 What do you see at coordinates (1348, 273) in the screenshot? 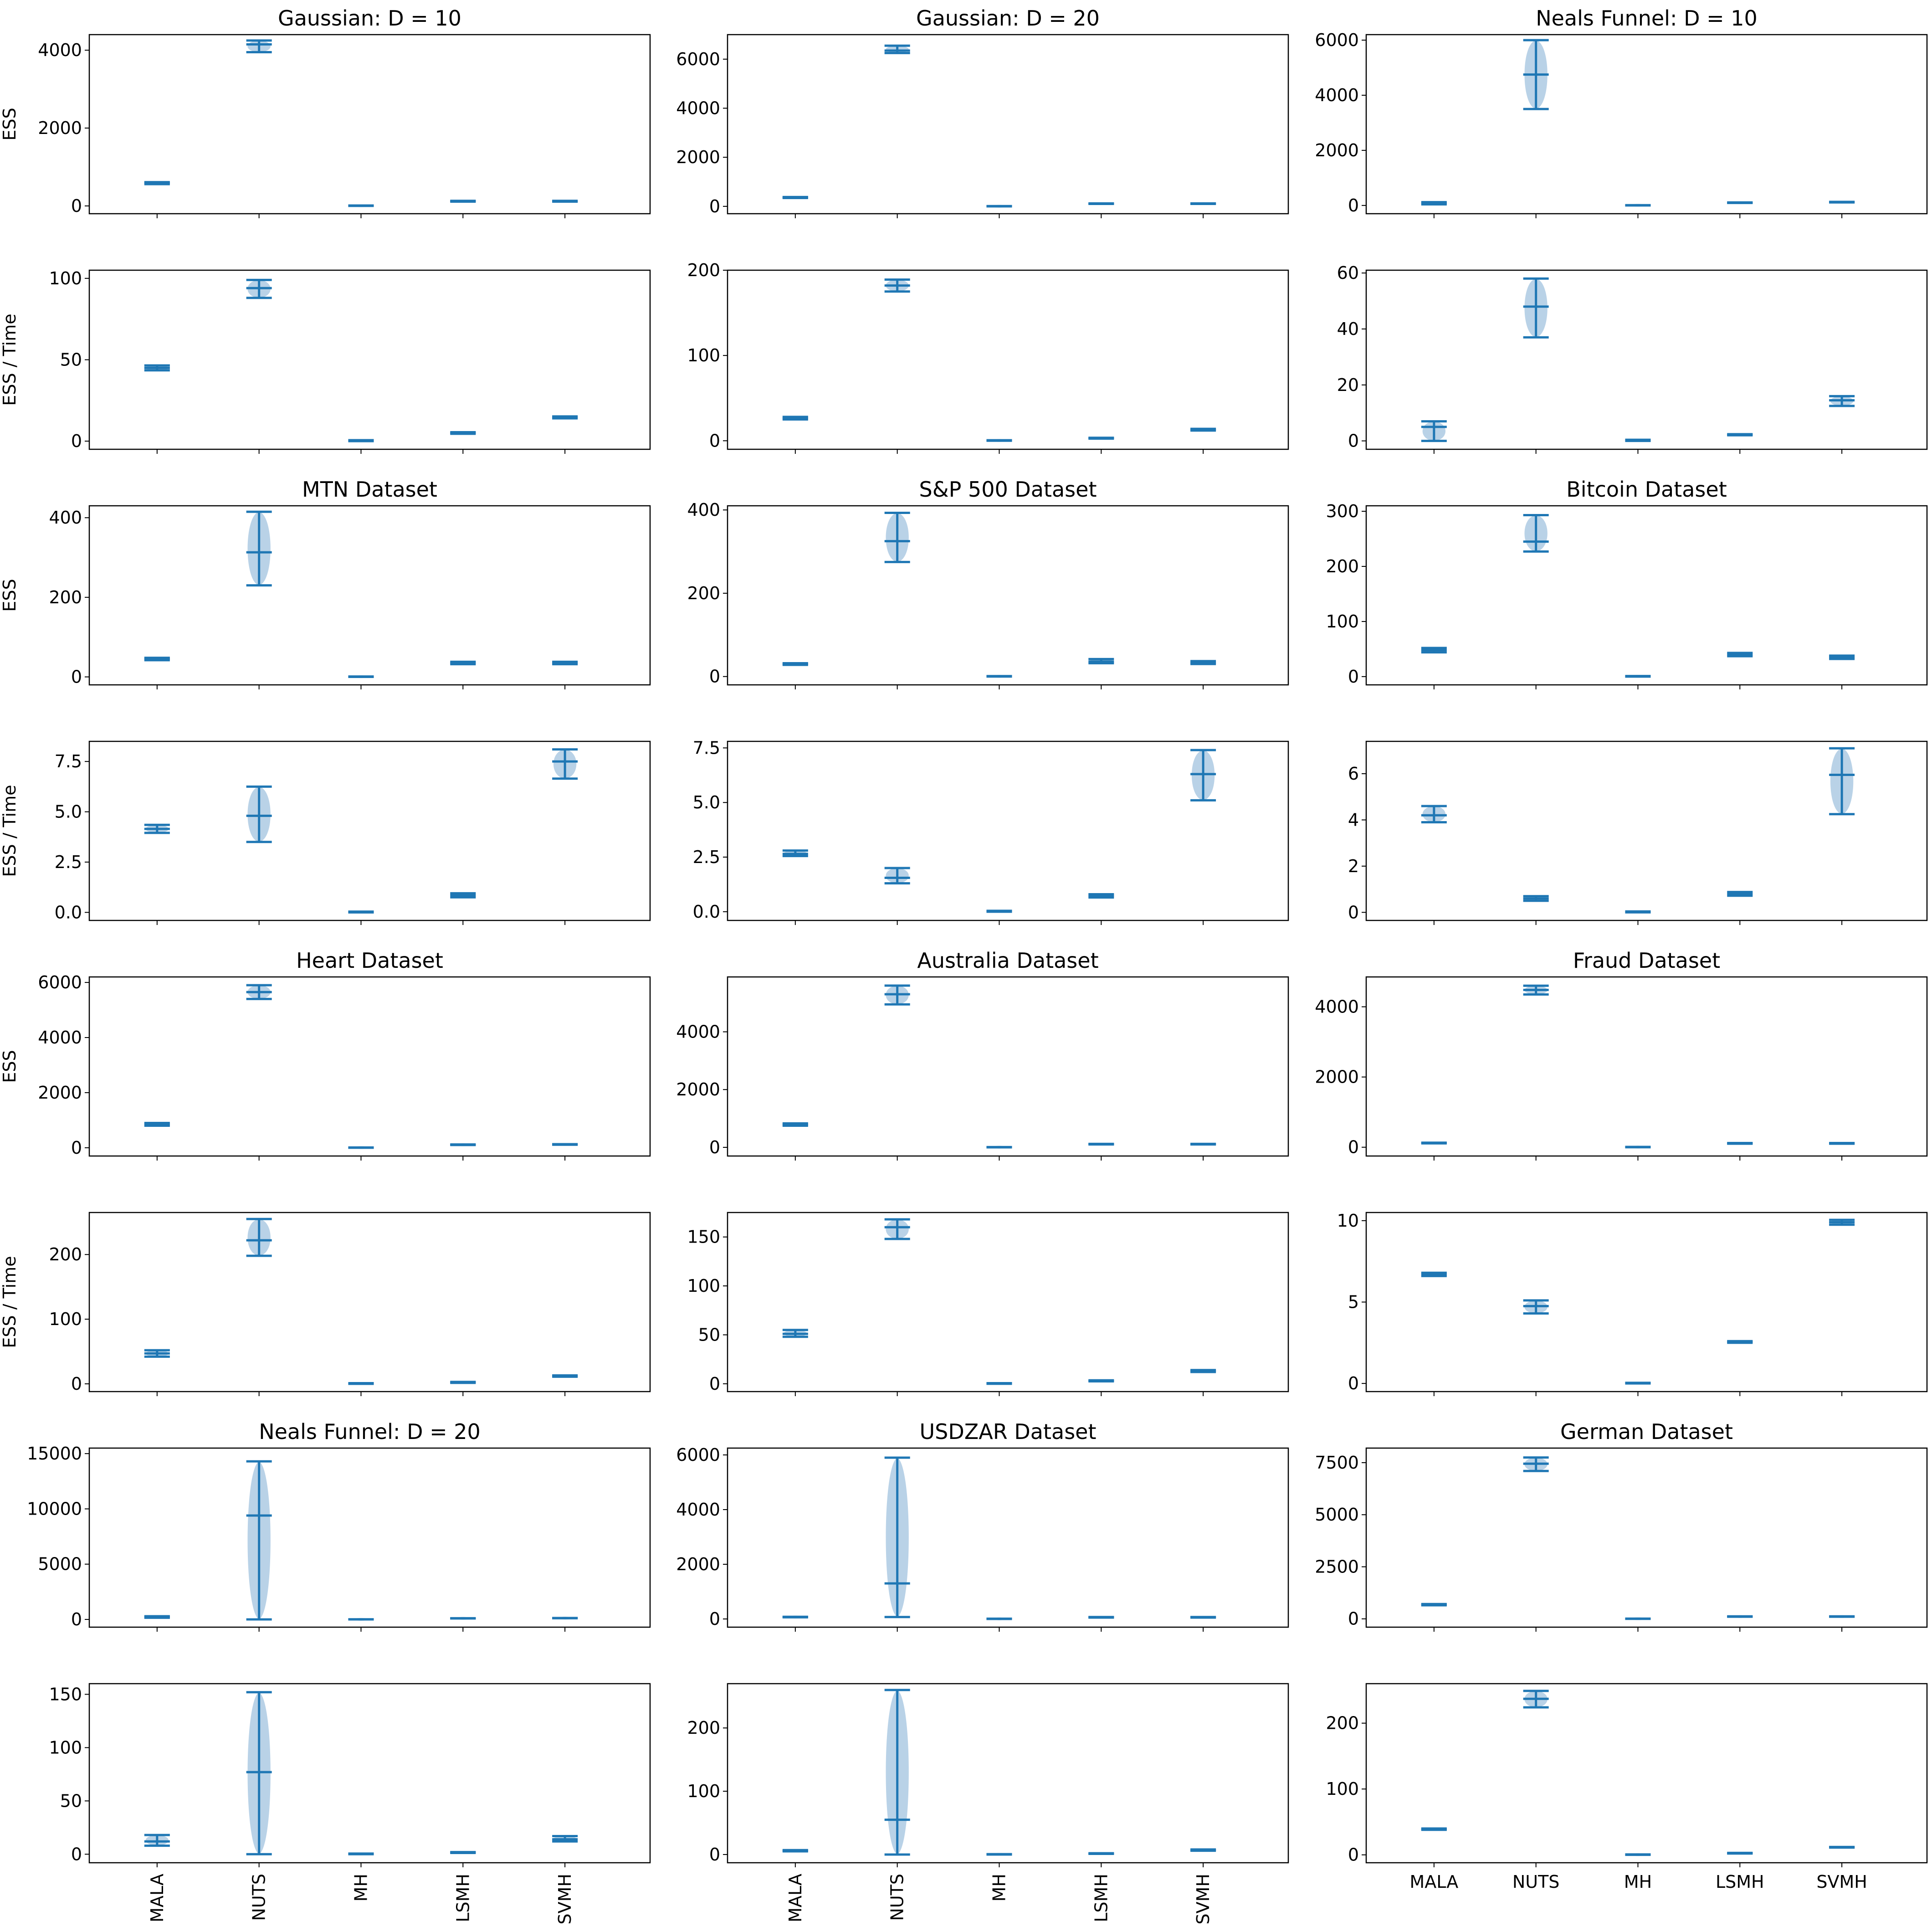
I see `y-tick-label: 60` at bounding box center [1348, 273].